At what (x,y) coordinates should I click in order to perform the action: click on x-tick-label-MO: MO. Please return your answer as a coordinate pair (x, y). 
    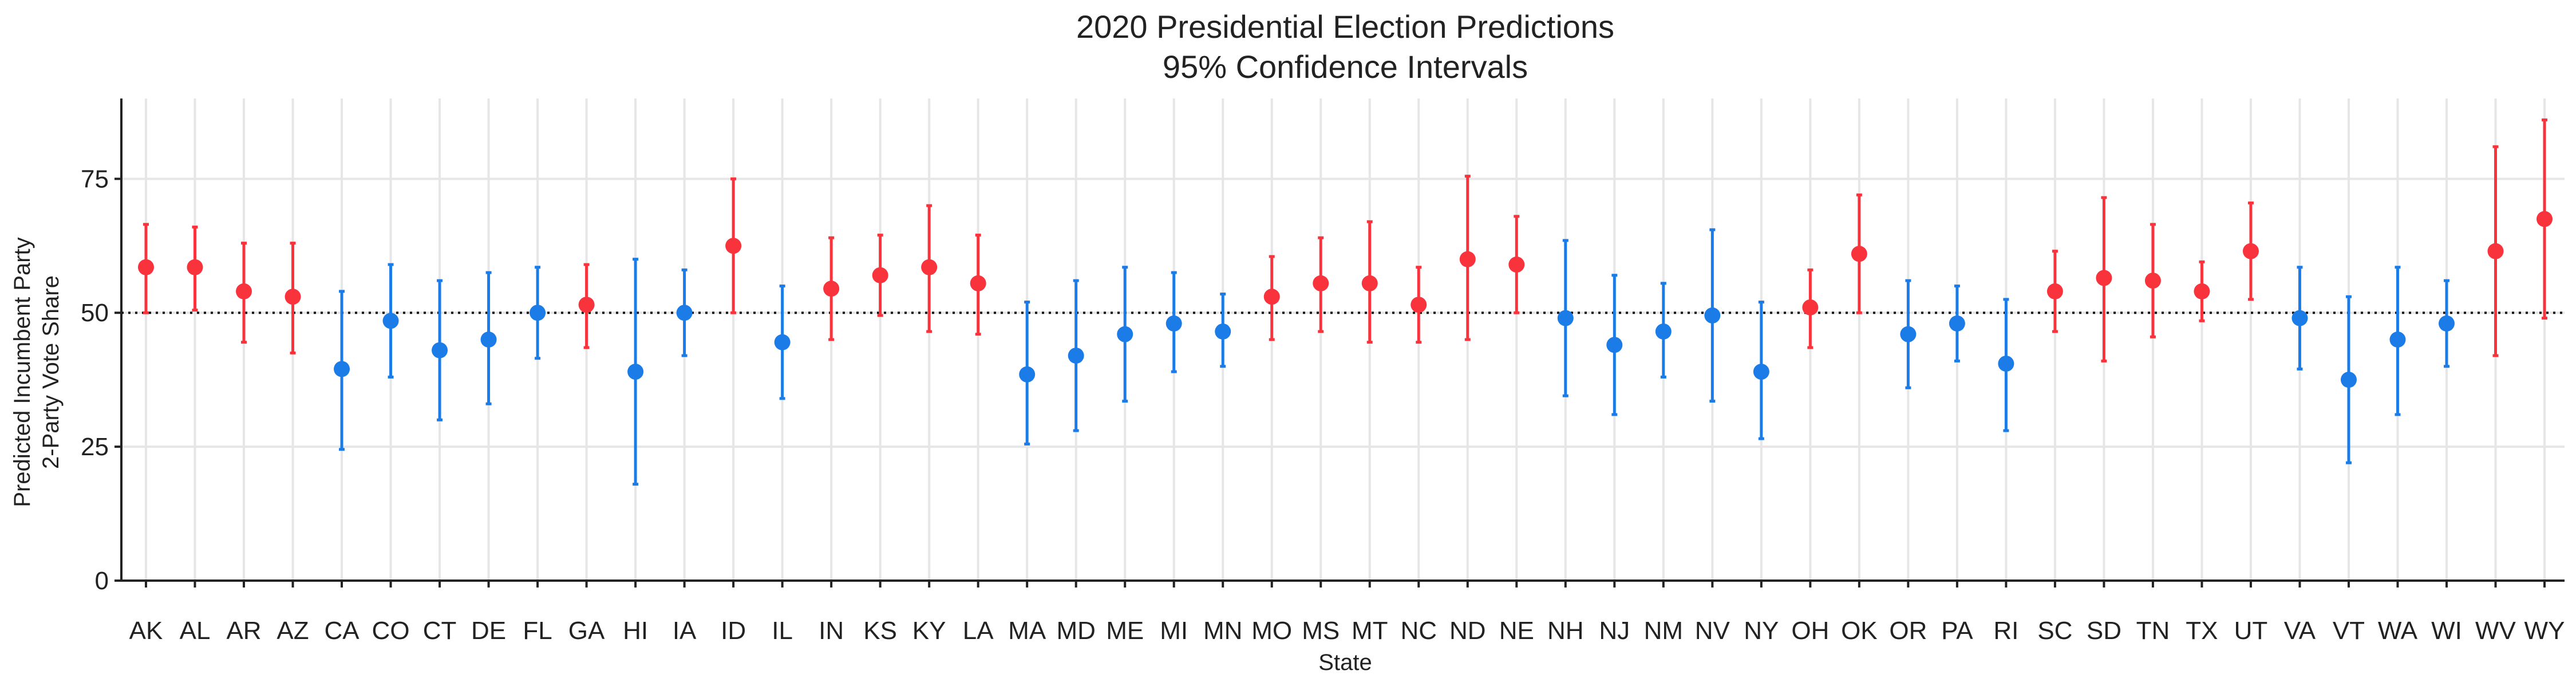
    Looking at the image, I should click on (1271, 631).